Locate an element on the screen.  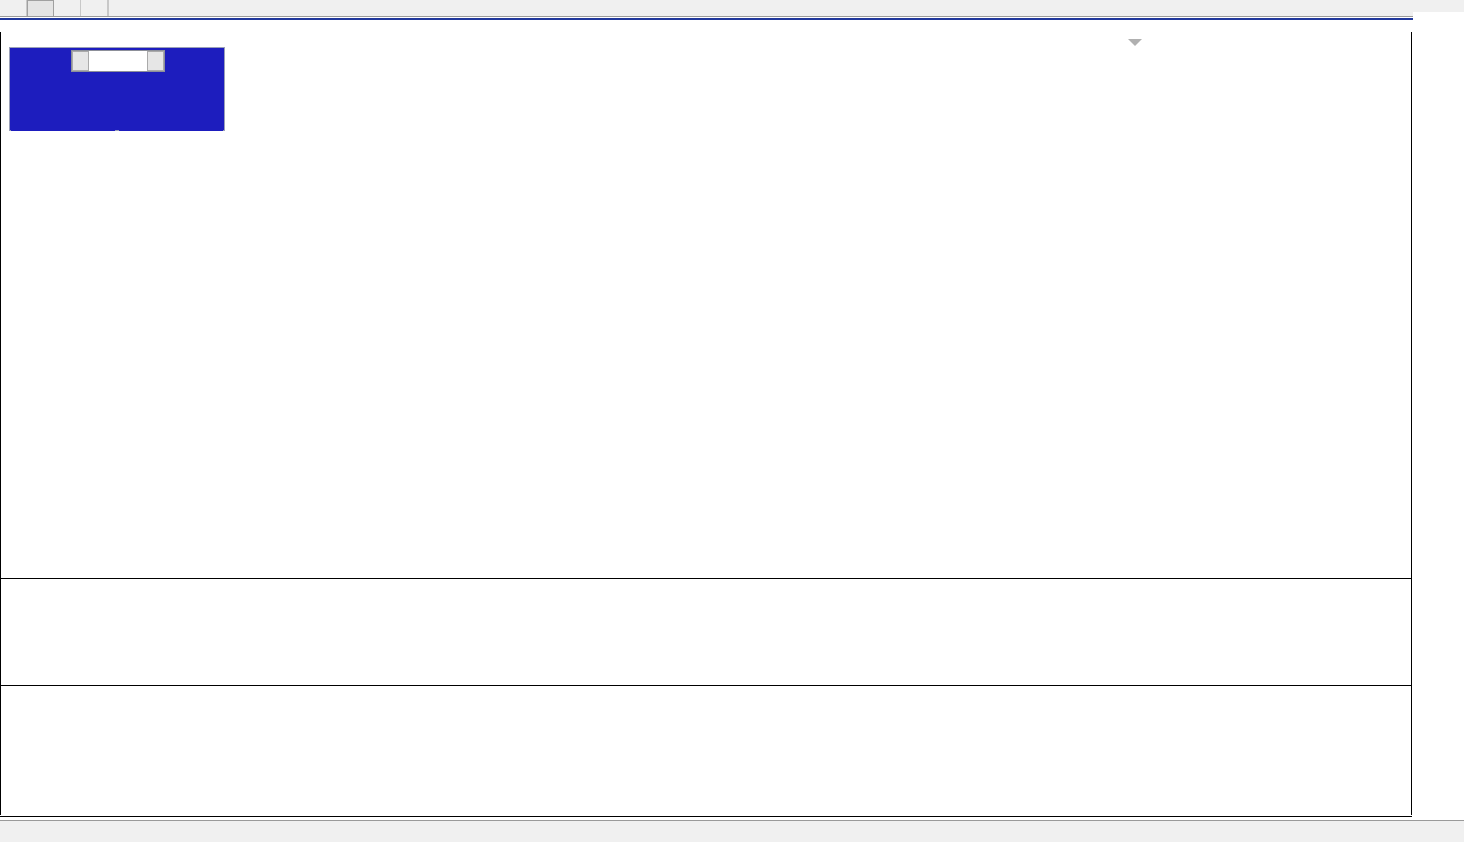
one-click-trading-header is located at coordinates (117, 61).